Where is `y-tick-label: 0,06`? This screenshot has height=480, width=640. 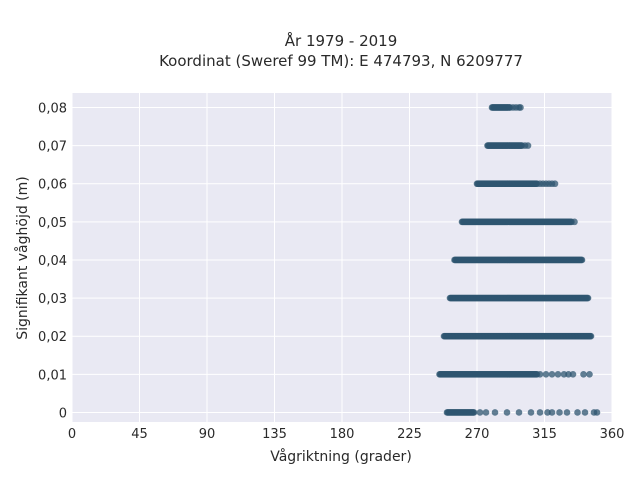
y-tick-label: 0,06 is located at coordinates (52, 185).